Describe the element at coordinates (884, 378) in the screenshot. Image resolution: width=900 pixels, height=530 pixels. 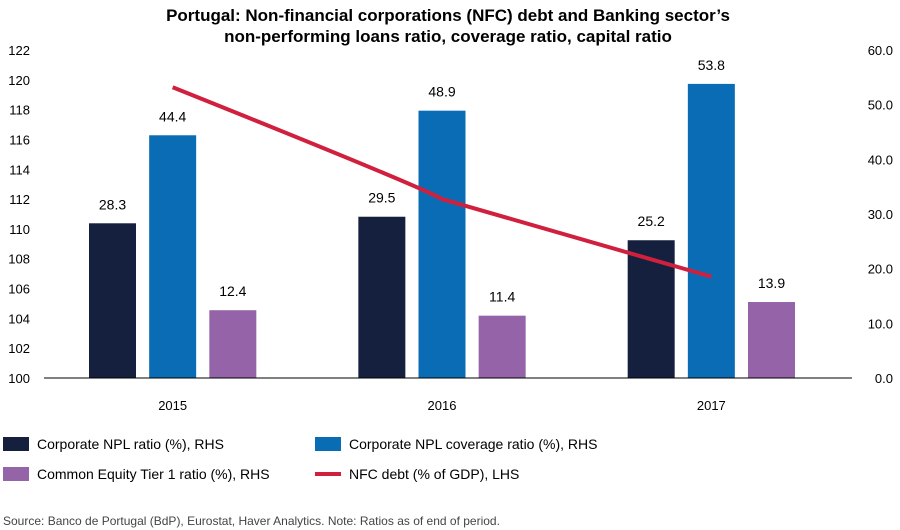
I see `right-axis-tick-0-0: 0.0` at that location.